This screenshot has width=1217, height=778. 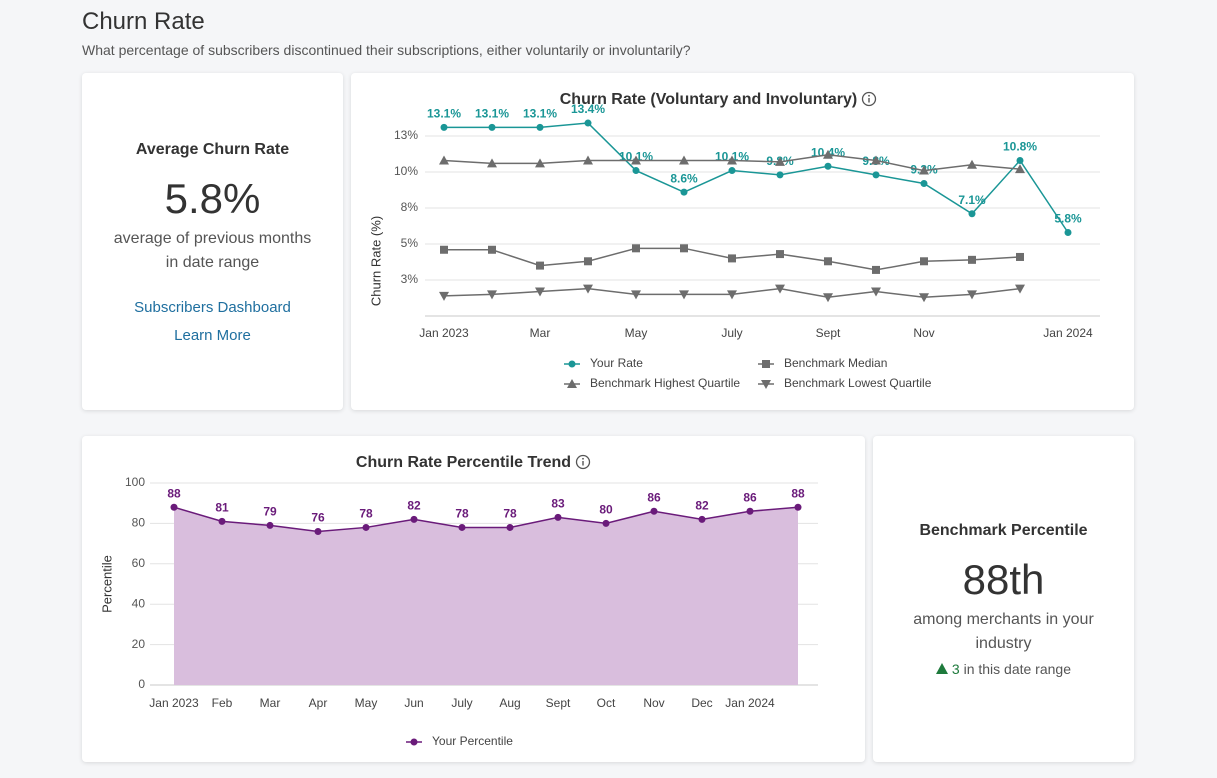 What do you see at coordinates (139, 563) in the screenshot?
I see `y-tick-label: 60` at bounding box center [139, 563].